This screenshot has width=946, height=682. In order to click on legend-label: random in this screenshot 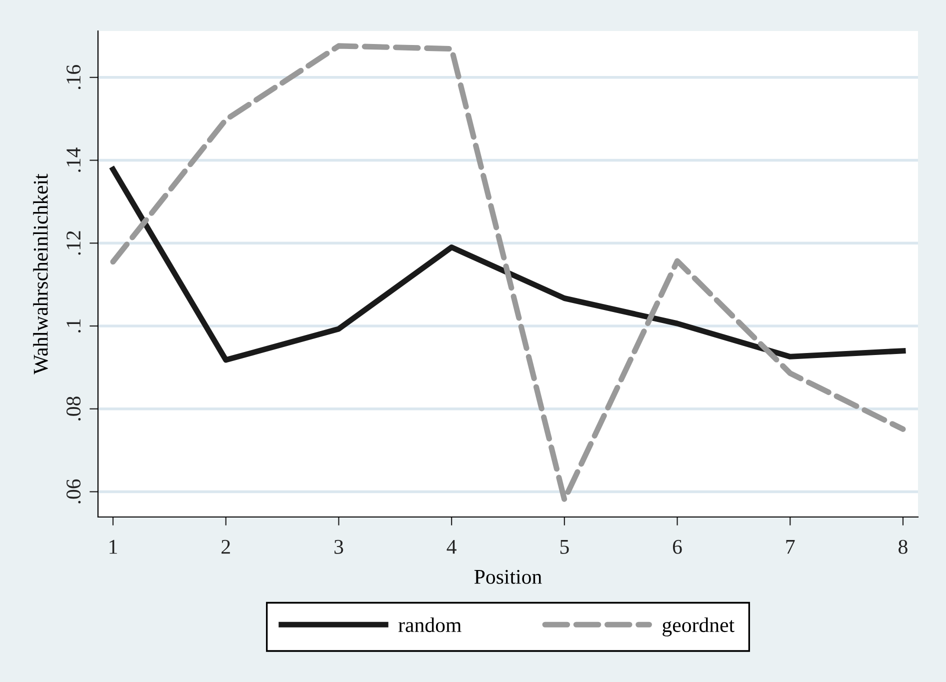, I will do `click(430, 624)`.